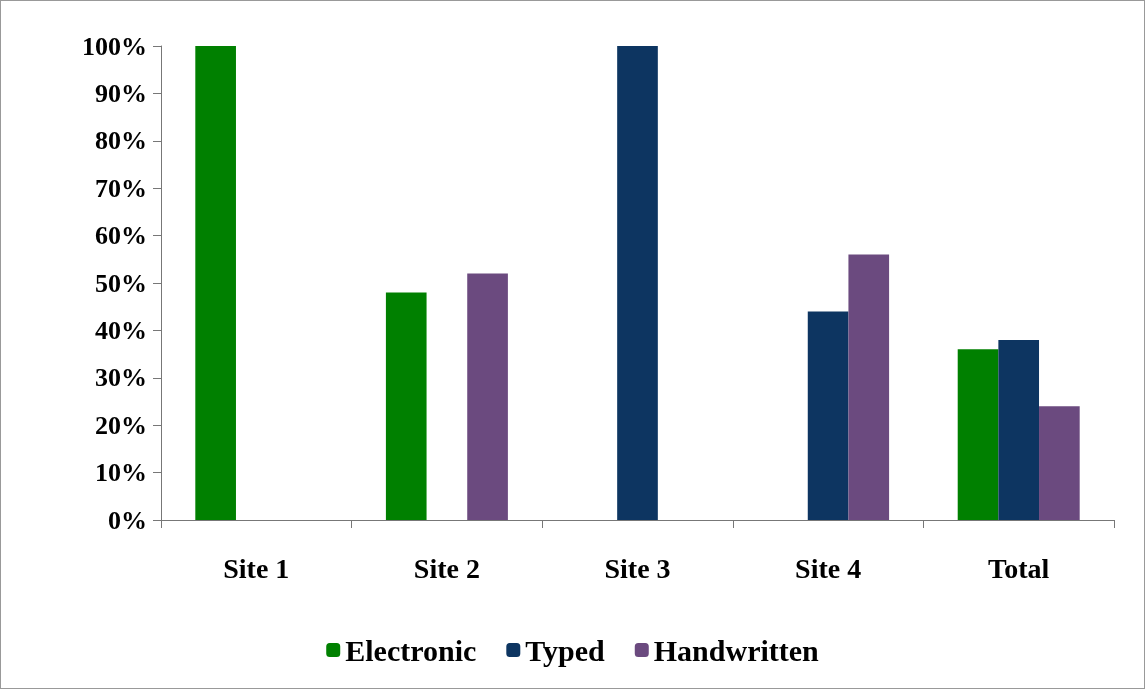 The image size is (1145, 689). Describe the element at coordinates (411, 650) in the screenshot. I see `legend-label: Electronic` at that location.